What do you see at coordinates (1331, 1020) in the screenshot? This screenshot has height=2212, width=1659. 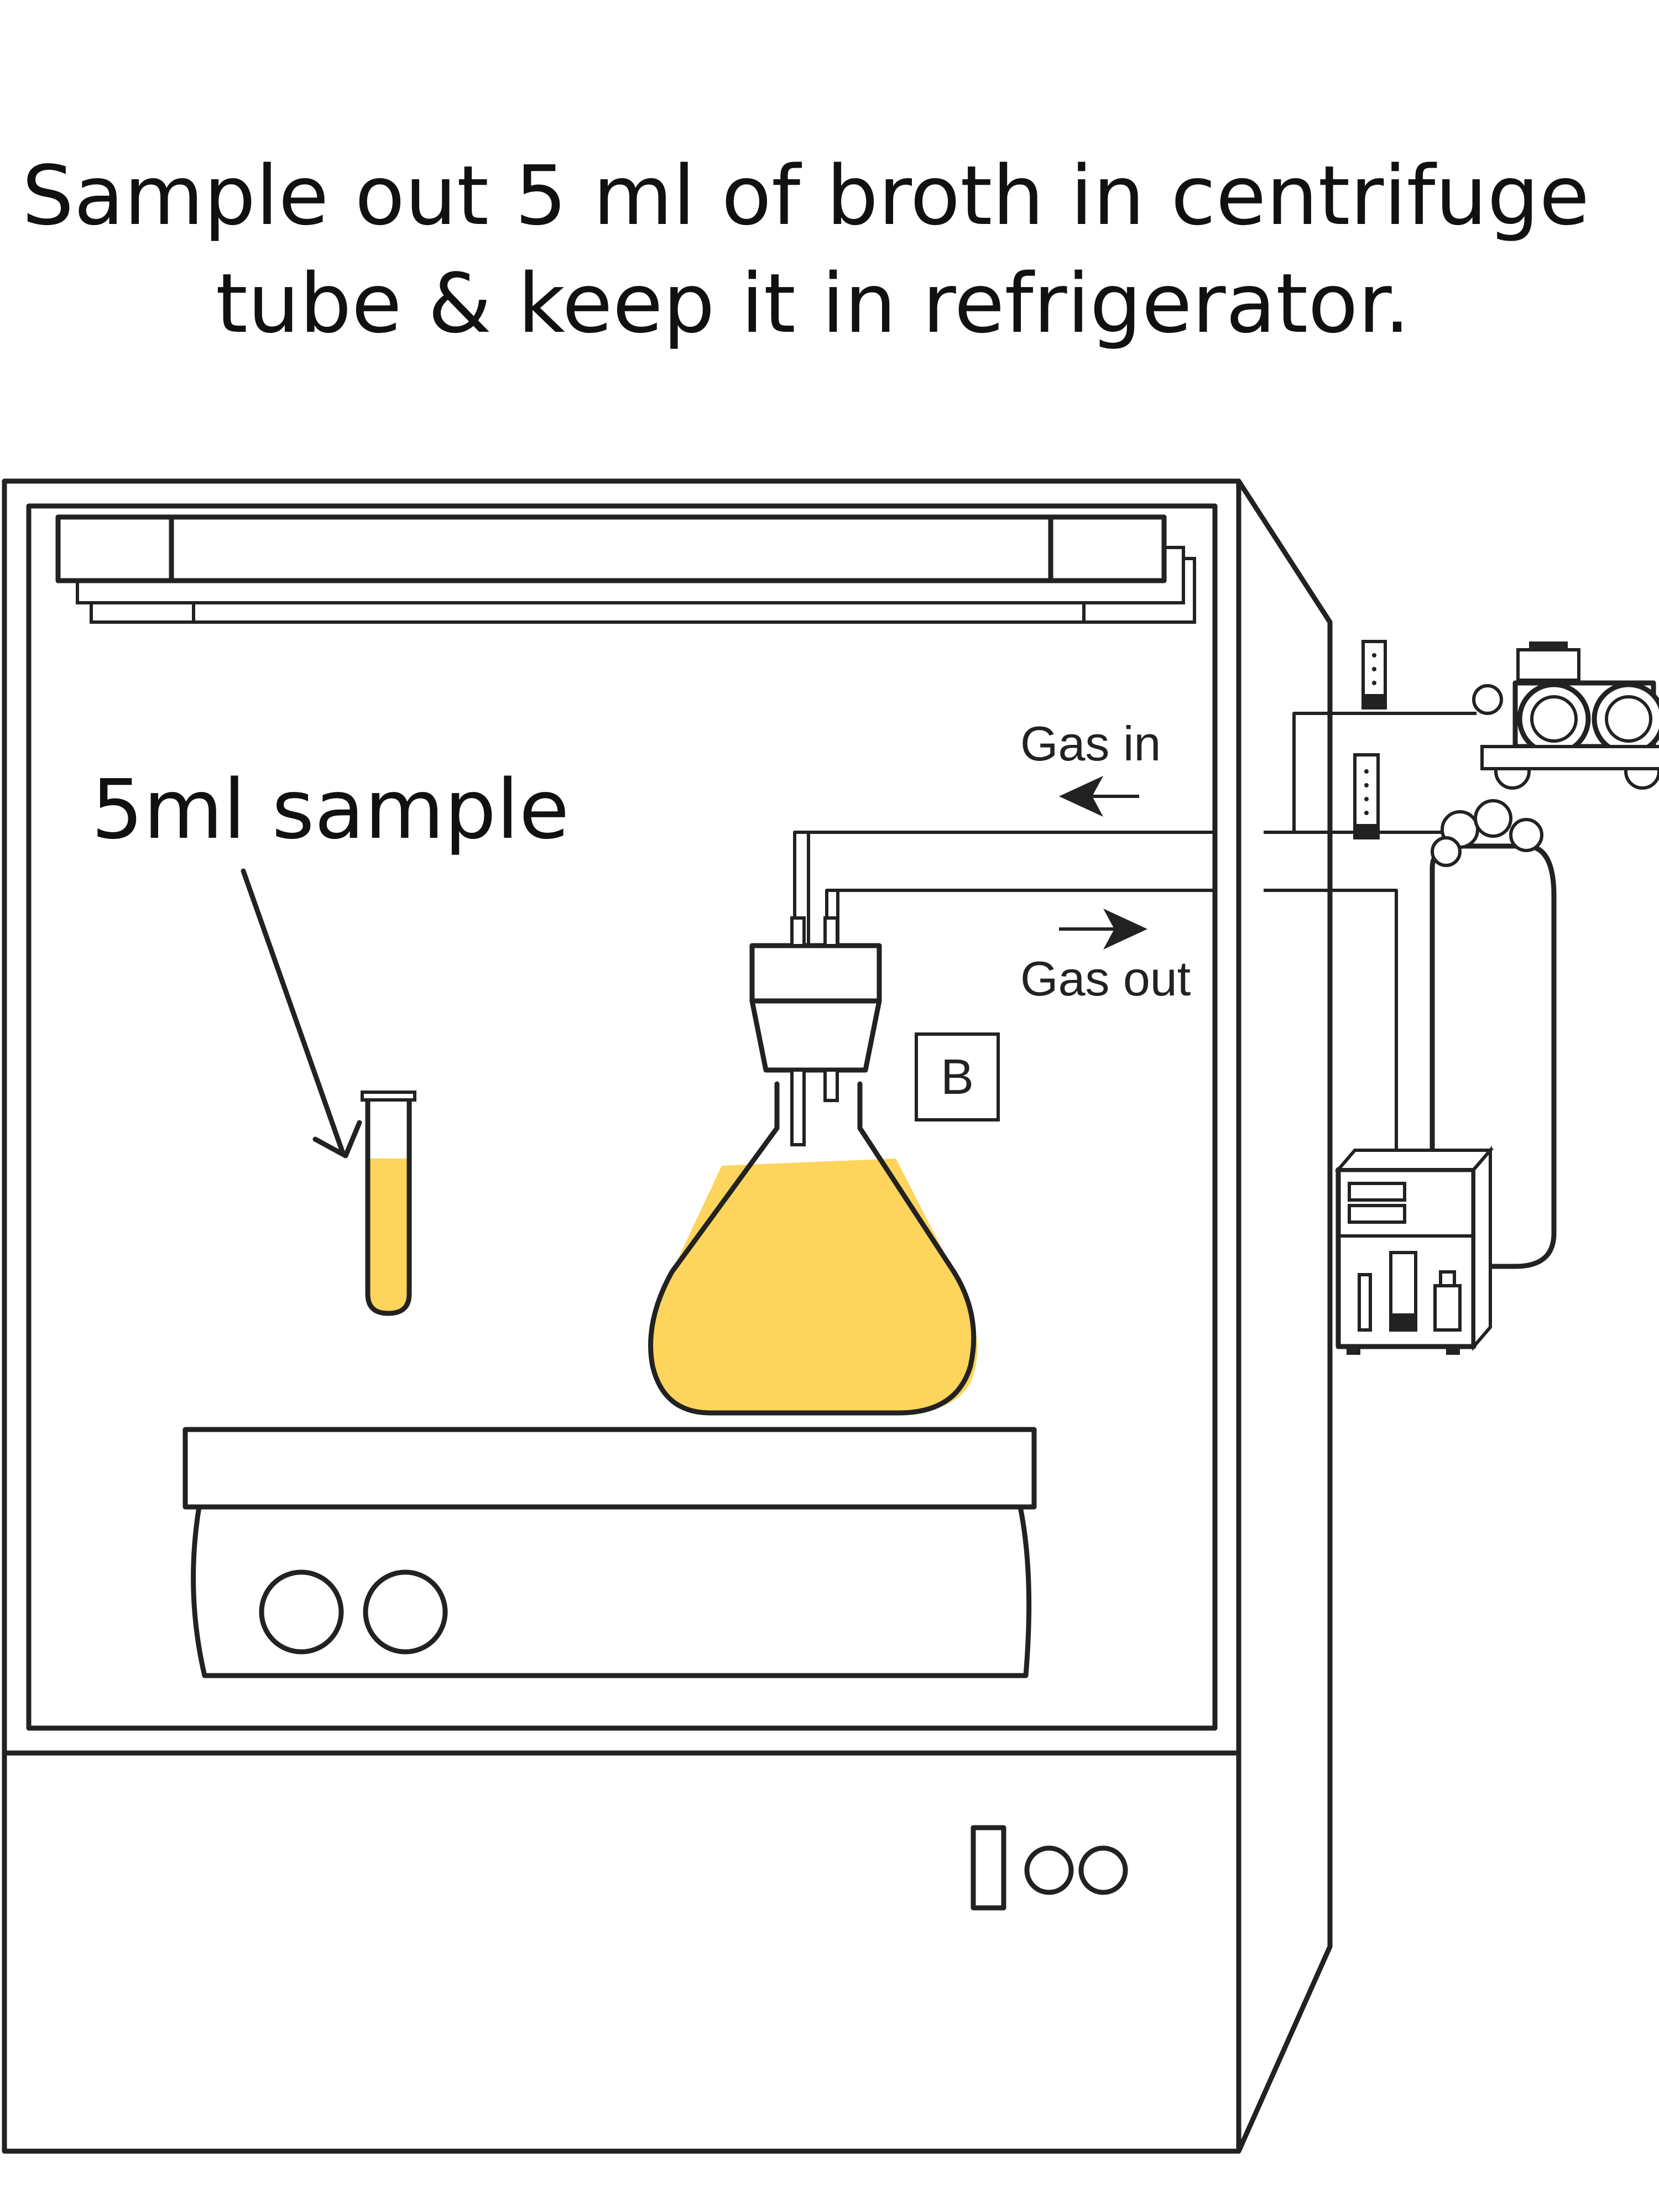 I see `supply-pipe-out` at bounding box center [1331, 1020].